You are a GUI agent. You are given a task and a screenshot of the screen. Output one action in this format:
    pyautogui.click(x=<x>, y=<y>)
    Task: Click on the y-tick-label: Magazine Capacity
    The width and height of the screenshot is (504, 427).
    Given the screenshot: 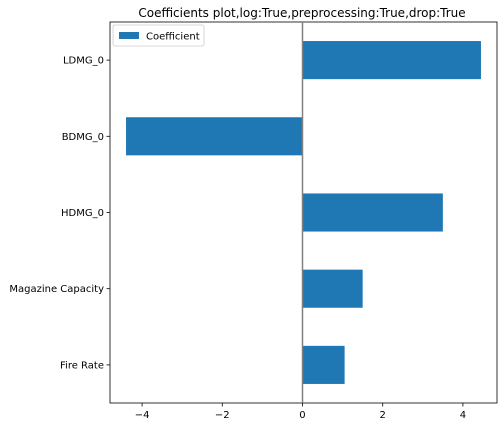 What is the action you would take?
    pyautogui.click(x=56, y=289)
    